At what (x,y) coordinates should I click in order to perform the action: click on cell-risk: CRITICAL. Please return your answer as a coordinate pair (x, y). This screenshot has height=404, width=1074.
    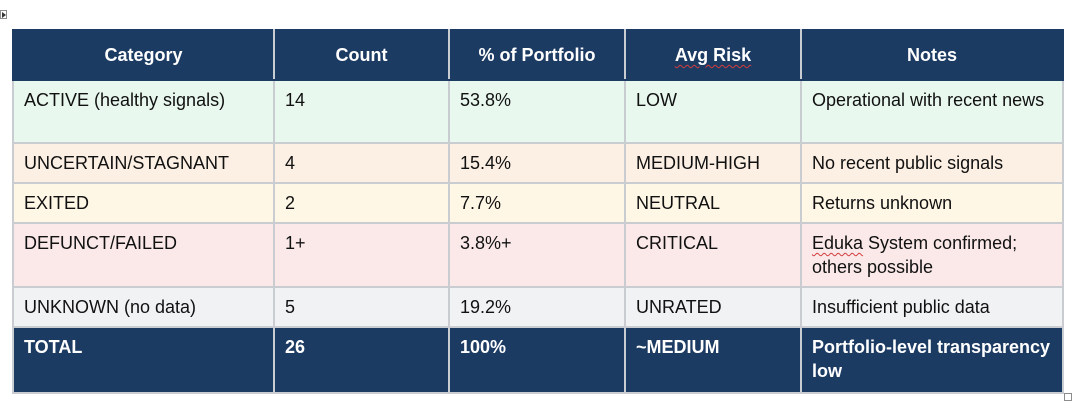
    Looking at the image, I should click on (713, 255).